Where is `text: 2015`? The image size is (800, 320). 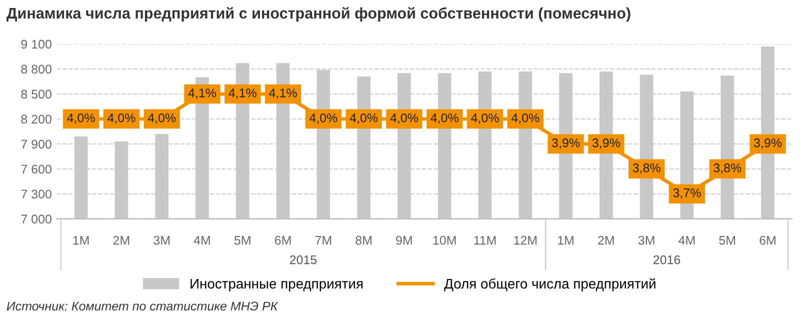 text: 2015 is located at coordinates (303, 259).